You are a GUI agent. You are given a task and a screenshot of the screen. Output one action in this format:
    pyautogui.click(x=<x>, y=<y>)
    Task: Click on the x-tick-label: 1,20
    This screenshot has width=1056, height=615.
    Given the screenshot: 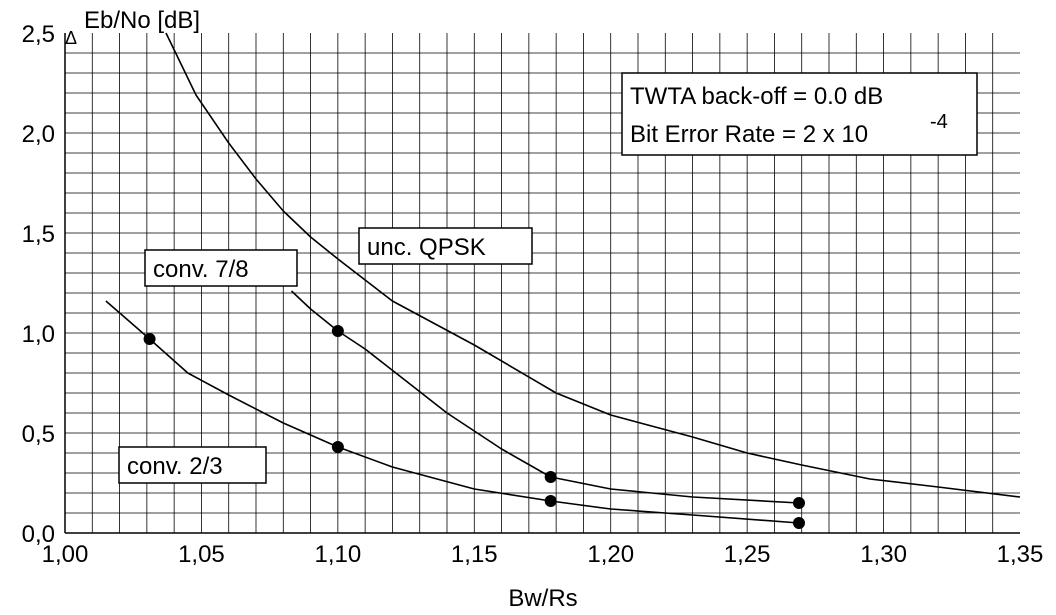 What is the action you would take?
    pyautogui.click(x=610, y=554)
    